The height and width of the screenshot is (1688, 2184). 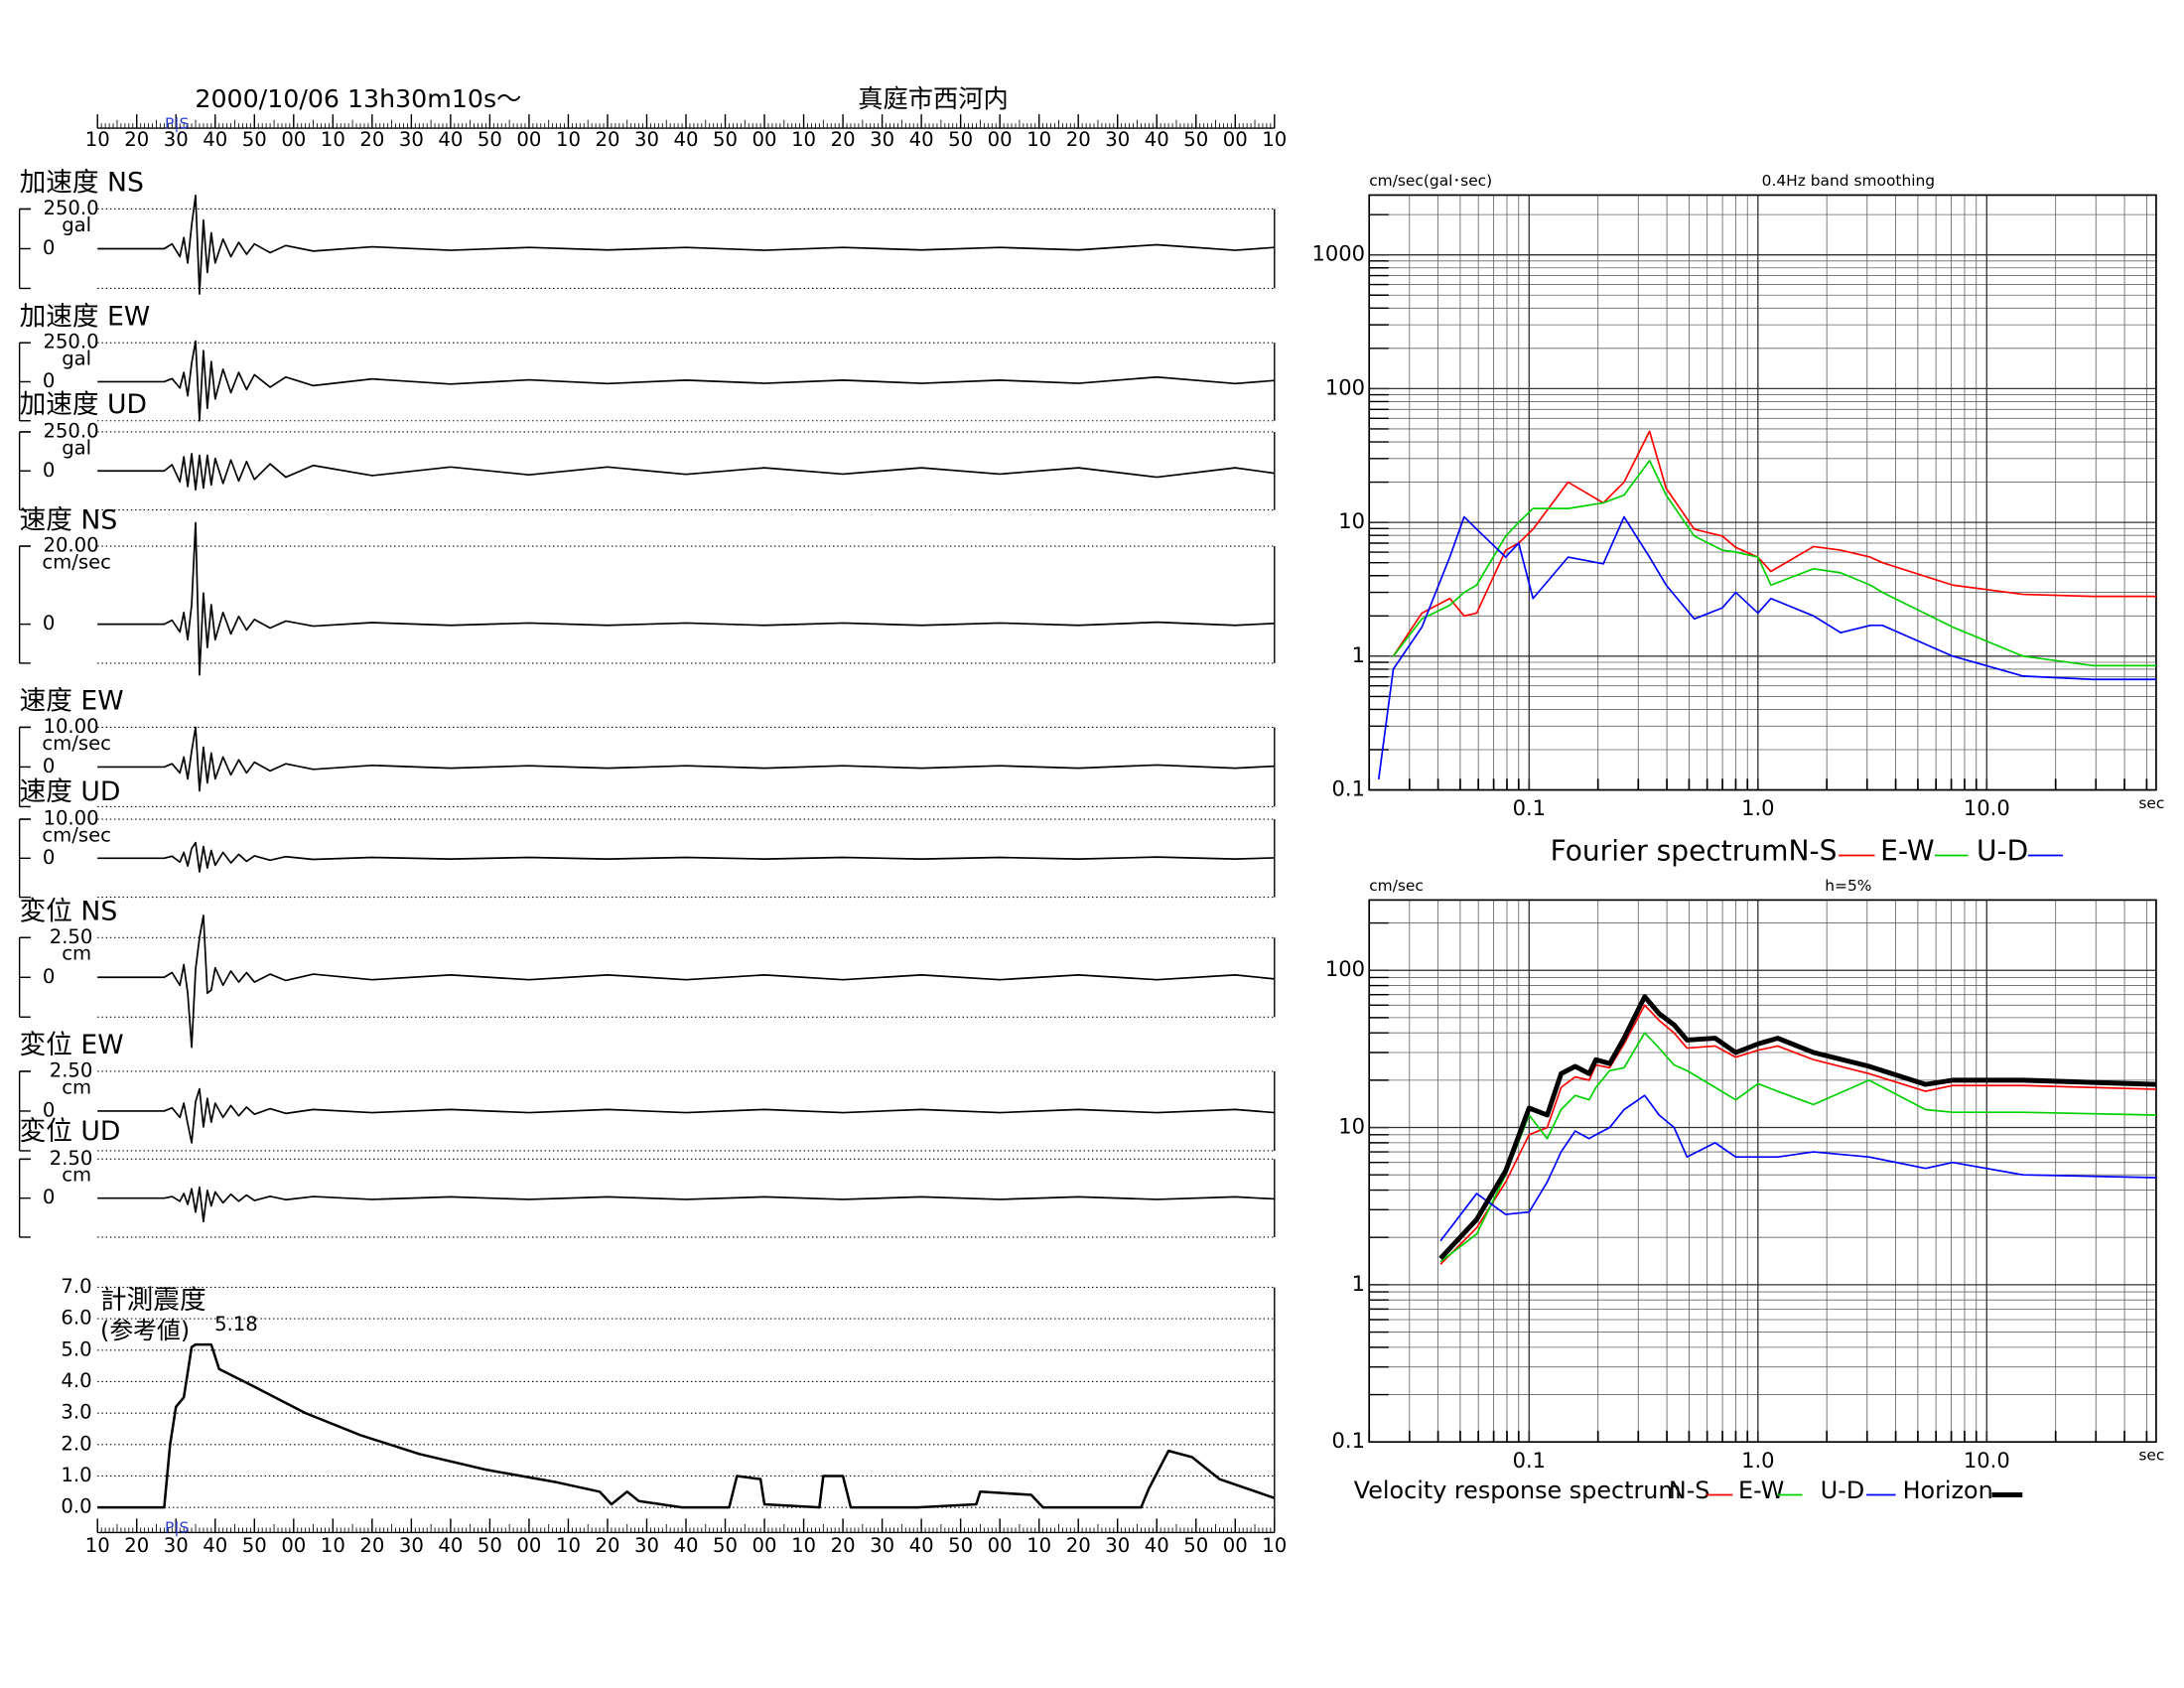 I want to click on intensity-line, so click(x=686, y=1425).